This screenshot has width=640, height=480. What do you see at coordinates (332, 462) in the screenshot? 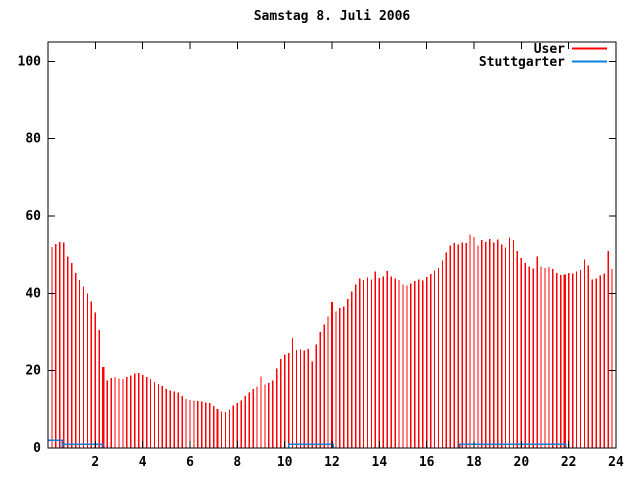
I see `x-tick-label: 12` at bounding box center [332, 462].